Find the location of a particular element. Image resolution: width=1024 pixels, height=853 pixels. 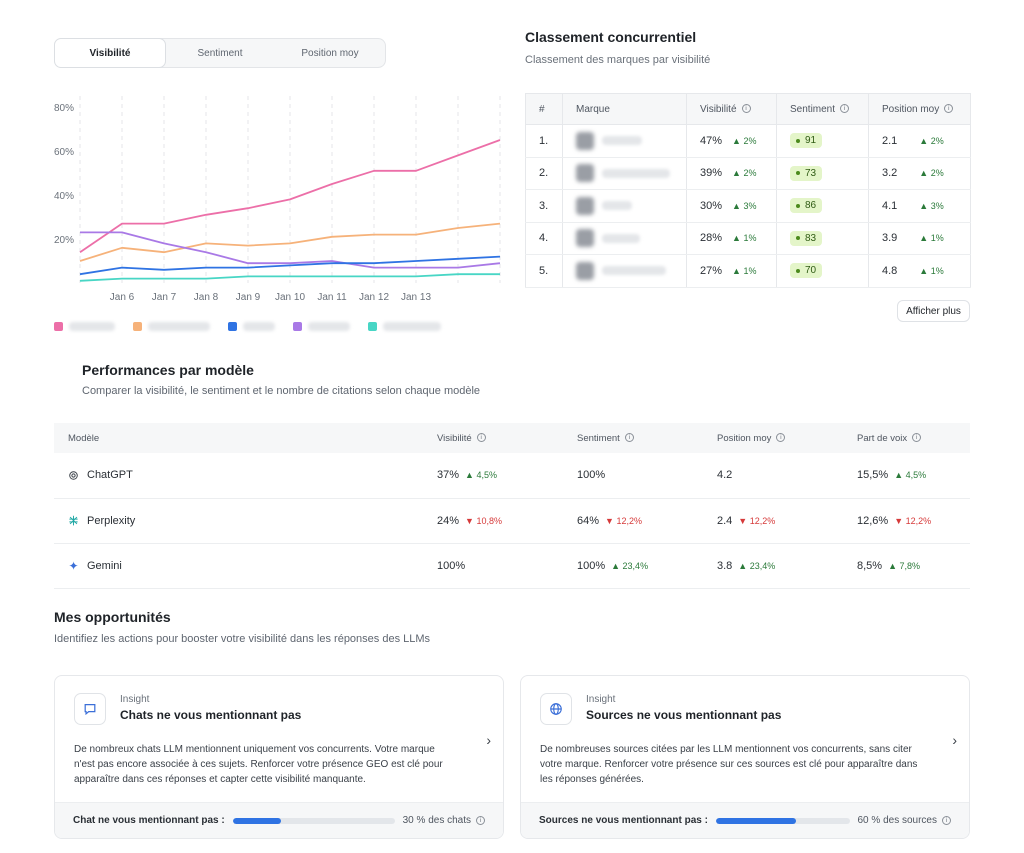

visibility-cell: 30% ▲ 3% is located at coordinates (731, 206).